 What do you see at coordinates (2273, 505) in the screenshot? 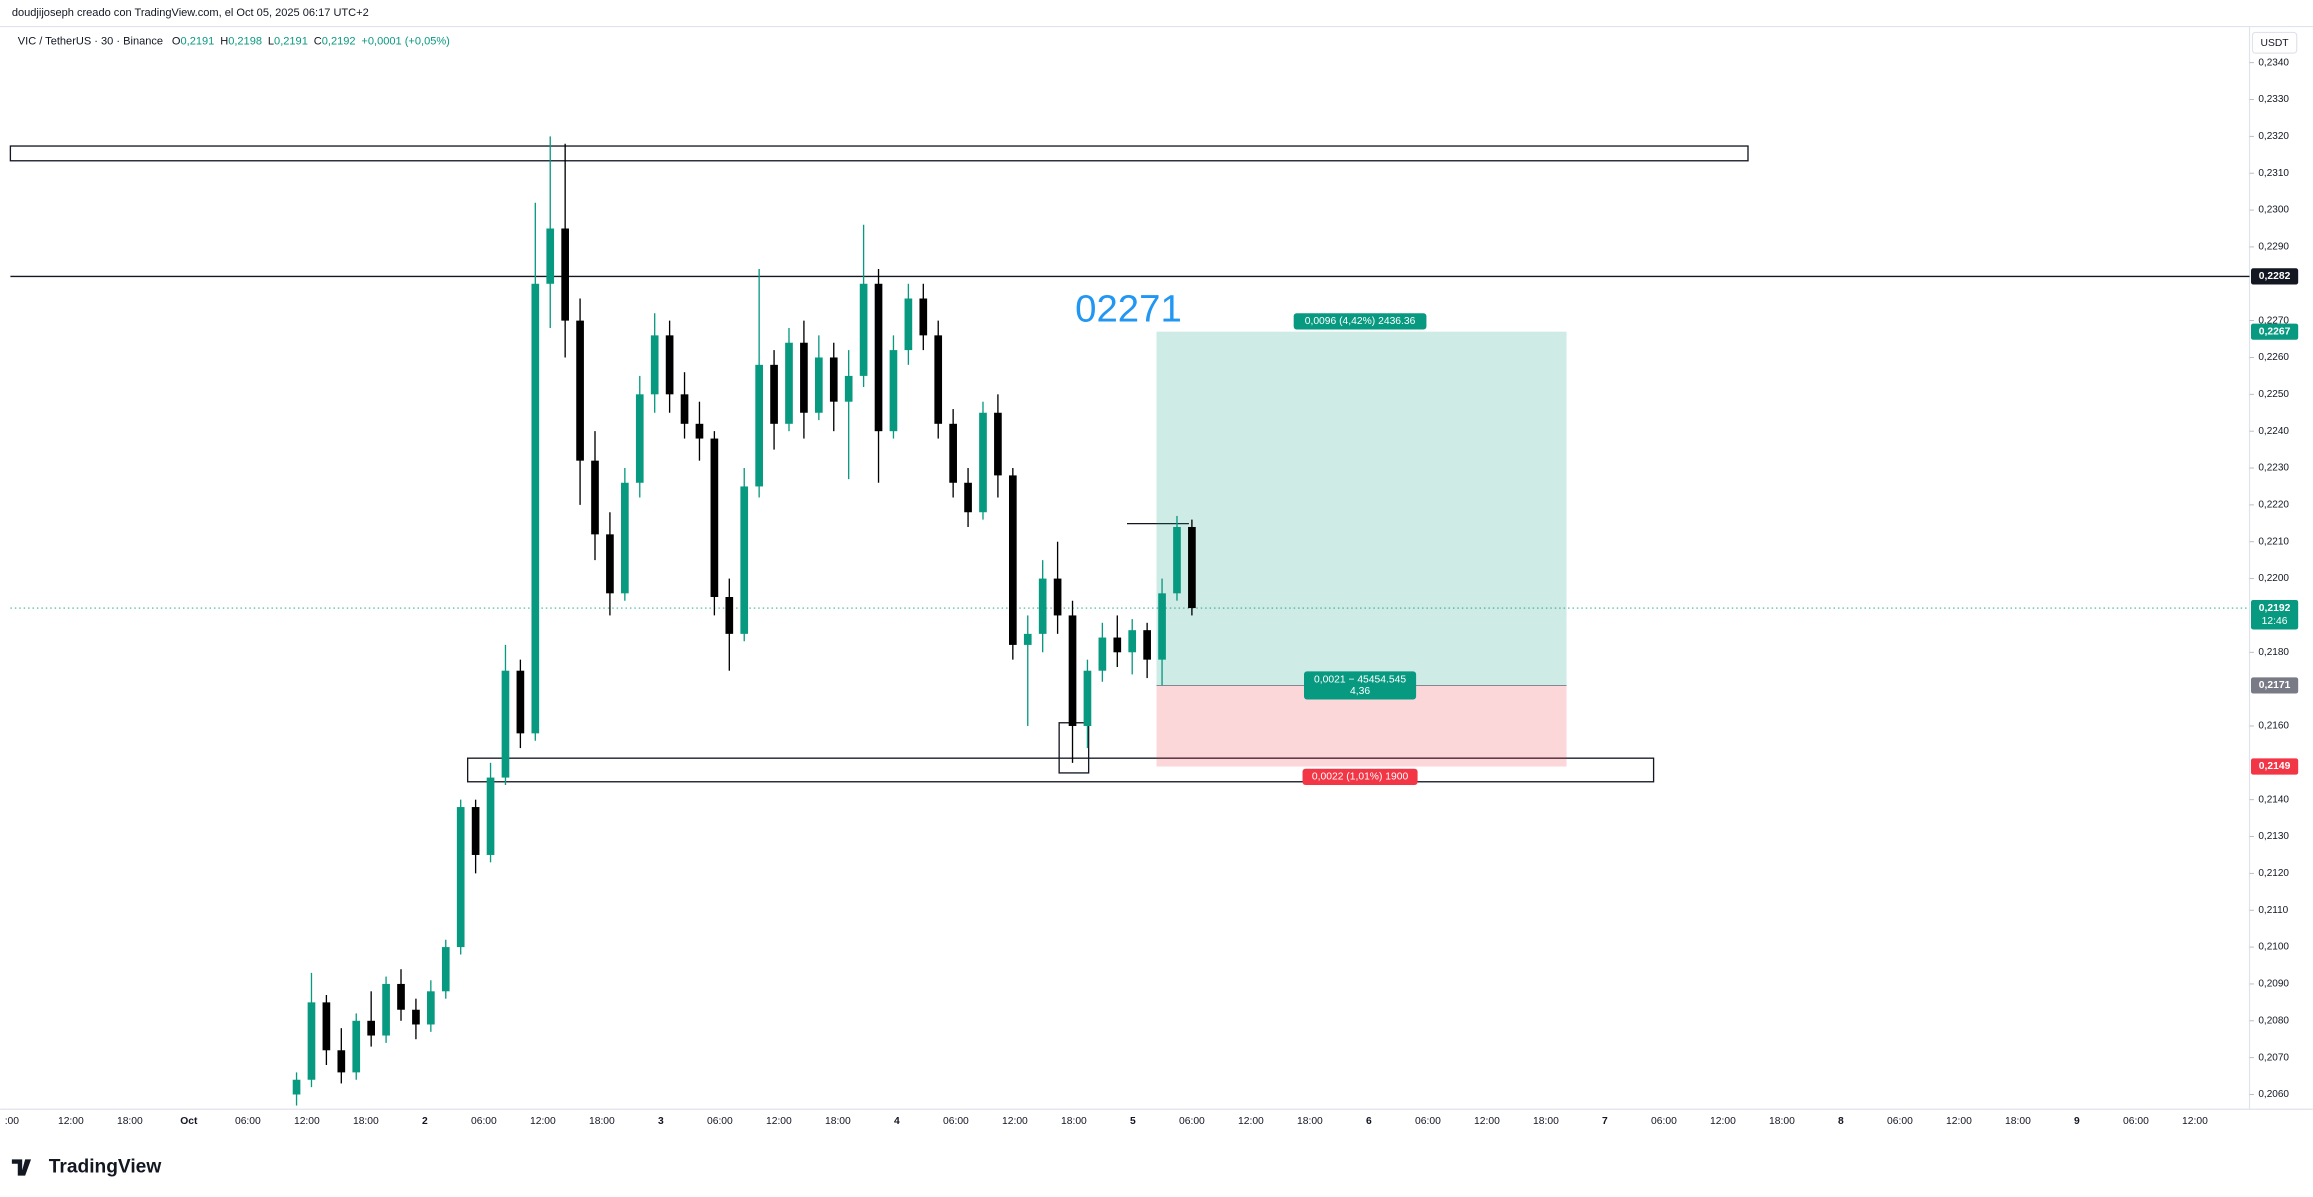
I see `y-tick-label: 0,2220` at bounding box center [2273, 505].